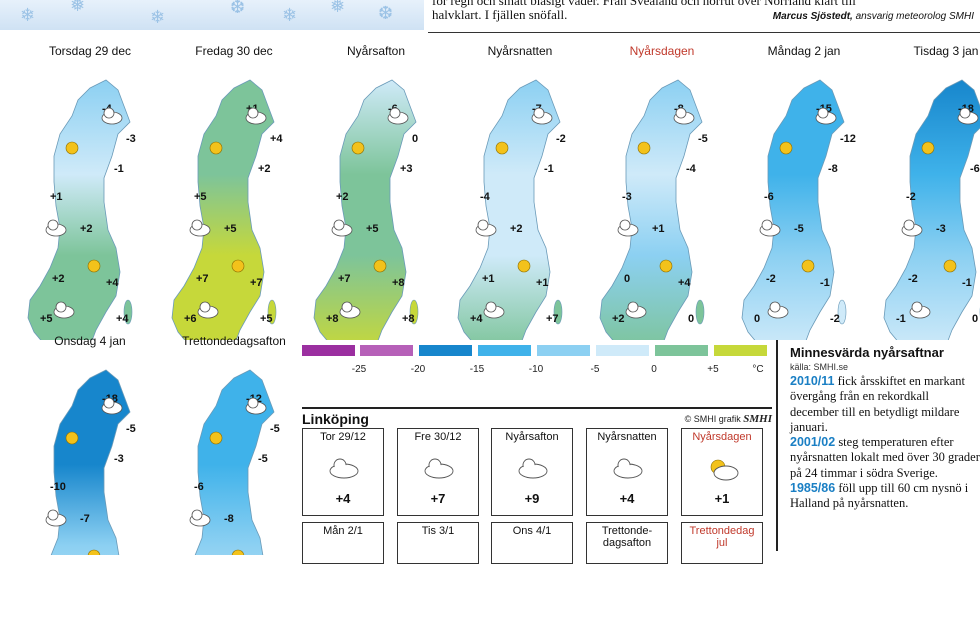 This screenshot has width=980, height=624. Describe the element at coordinates (376, 192) in the screenshot. I see `forecast-map: Nyårsafton-60+3+2+5+7+8+8+8+7` at that location.